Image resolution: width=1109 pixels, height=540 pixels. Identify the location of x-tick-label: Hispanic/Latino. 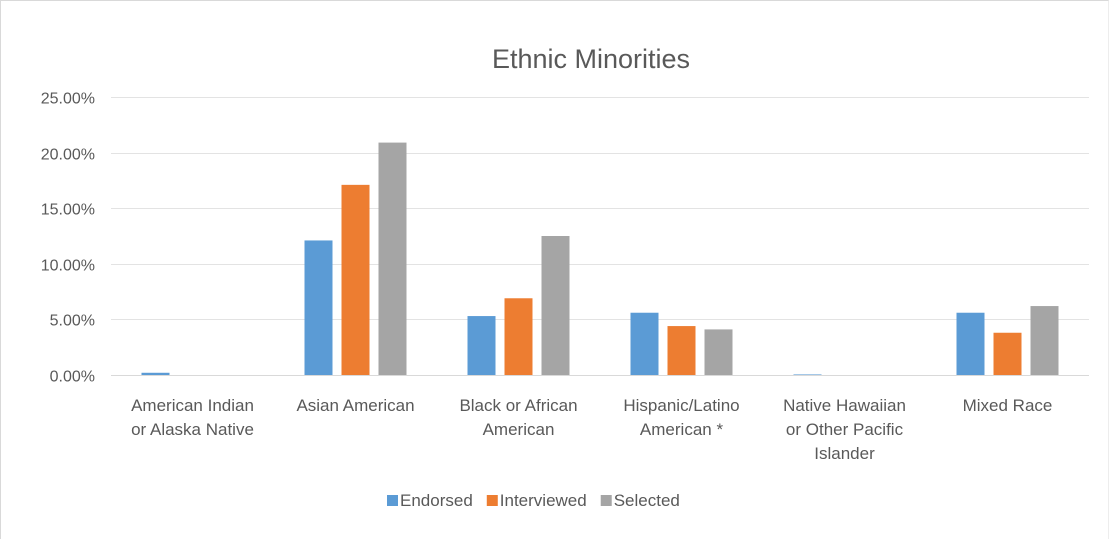
(681, 405).